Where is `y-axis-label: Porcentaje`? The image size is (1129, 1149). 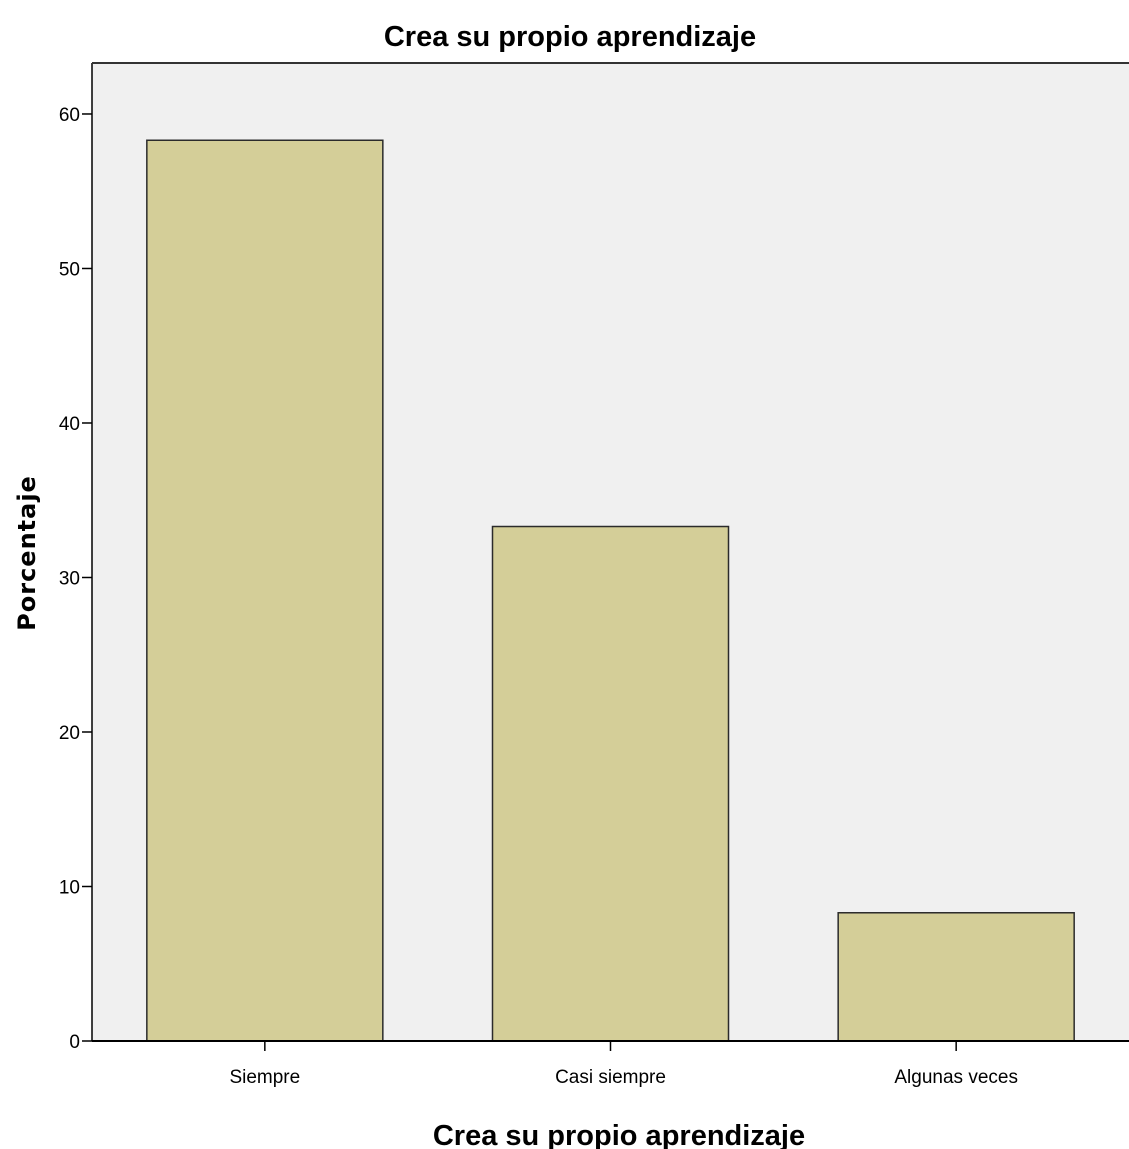 y-axis-label: Porcentaje is located at coordinates (27, 553).